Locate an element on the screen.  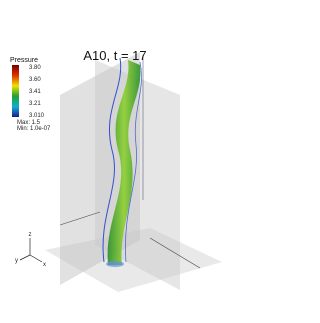
triad-label: x is located at coordinates (44, 265).